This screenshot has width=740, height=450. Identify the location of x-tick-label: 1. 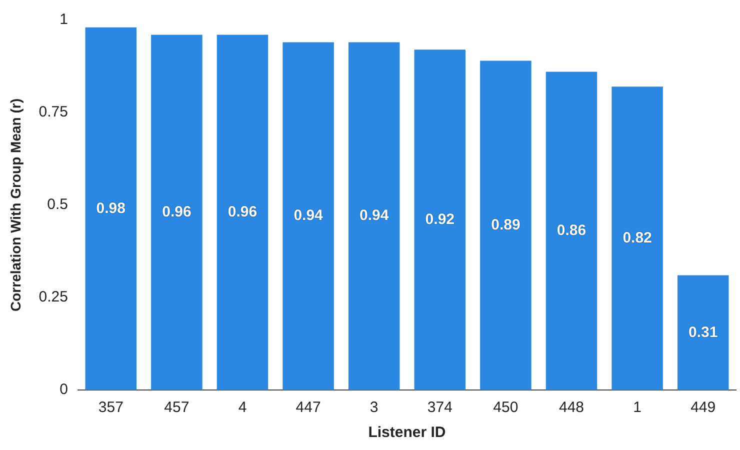
(637, 407).